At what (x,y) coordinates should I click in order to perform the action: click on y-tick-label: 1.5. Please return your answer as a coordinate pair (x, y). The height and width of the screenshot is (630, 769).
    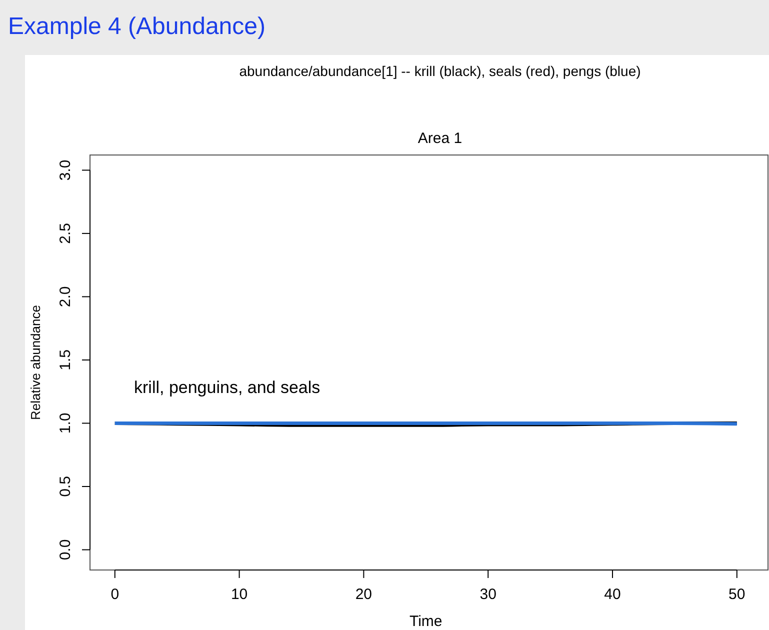
    Looking at the image, I should click on (65, 360).